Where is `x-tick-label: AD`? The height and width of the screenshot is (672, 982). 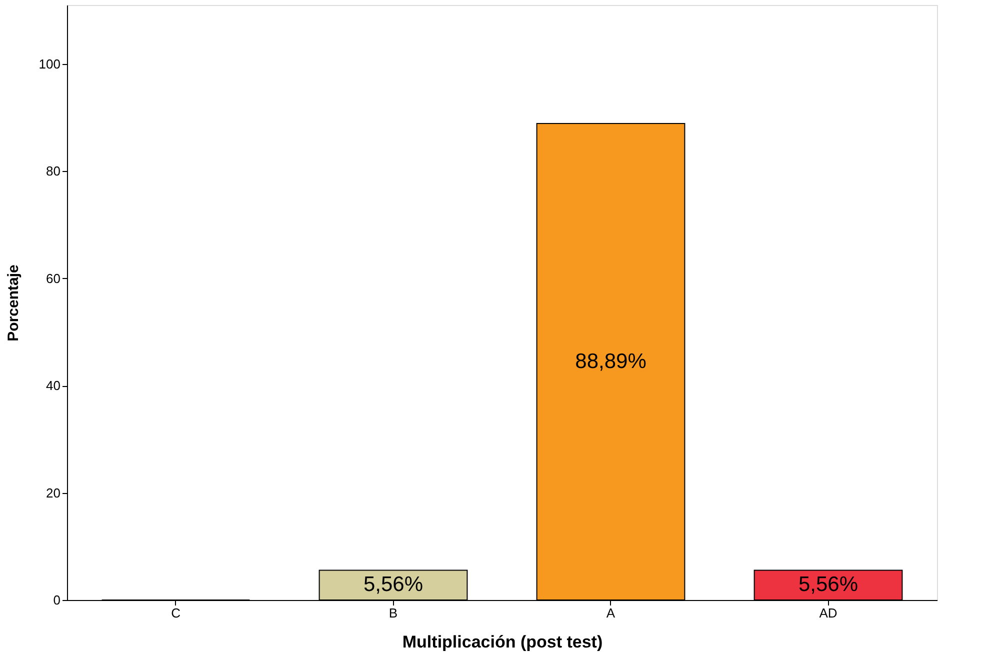 x-tick-label: AD is located at coordinates (828, 613).